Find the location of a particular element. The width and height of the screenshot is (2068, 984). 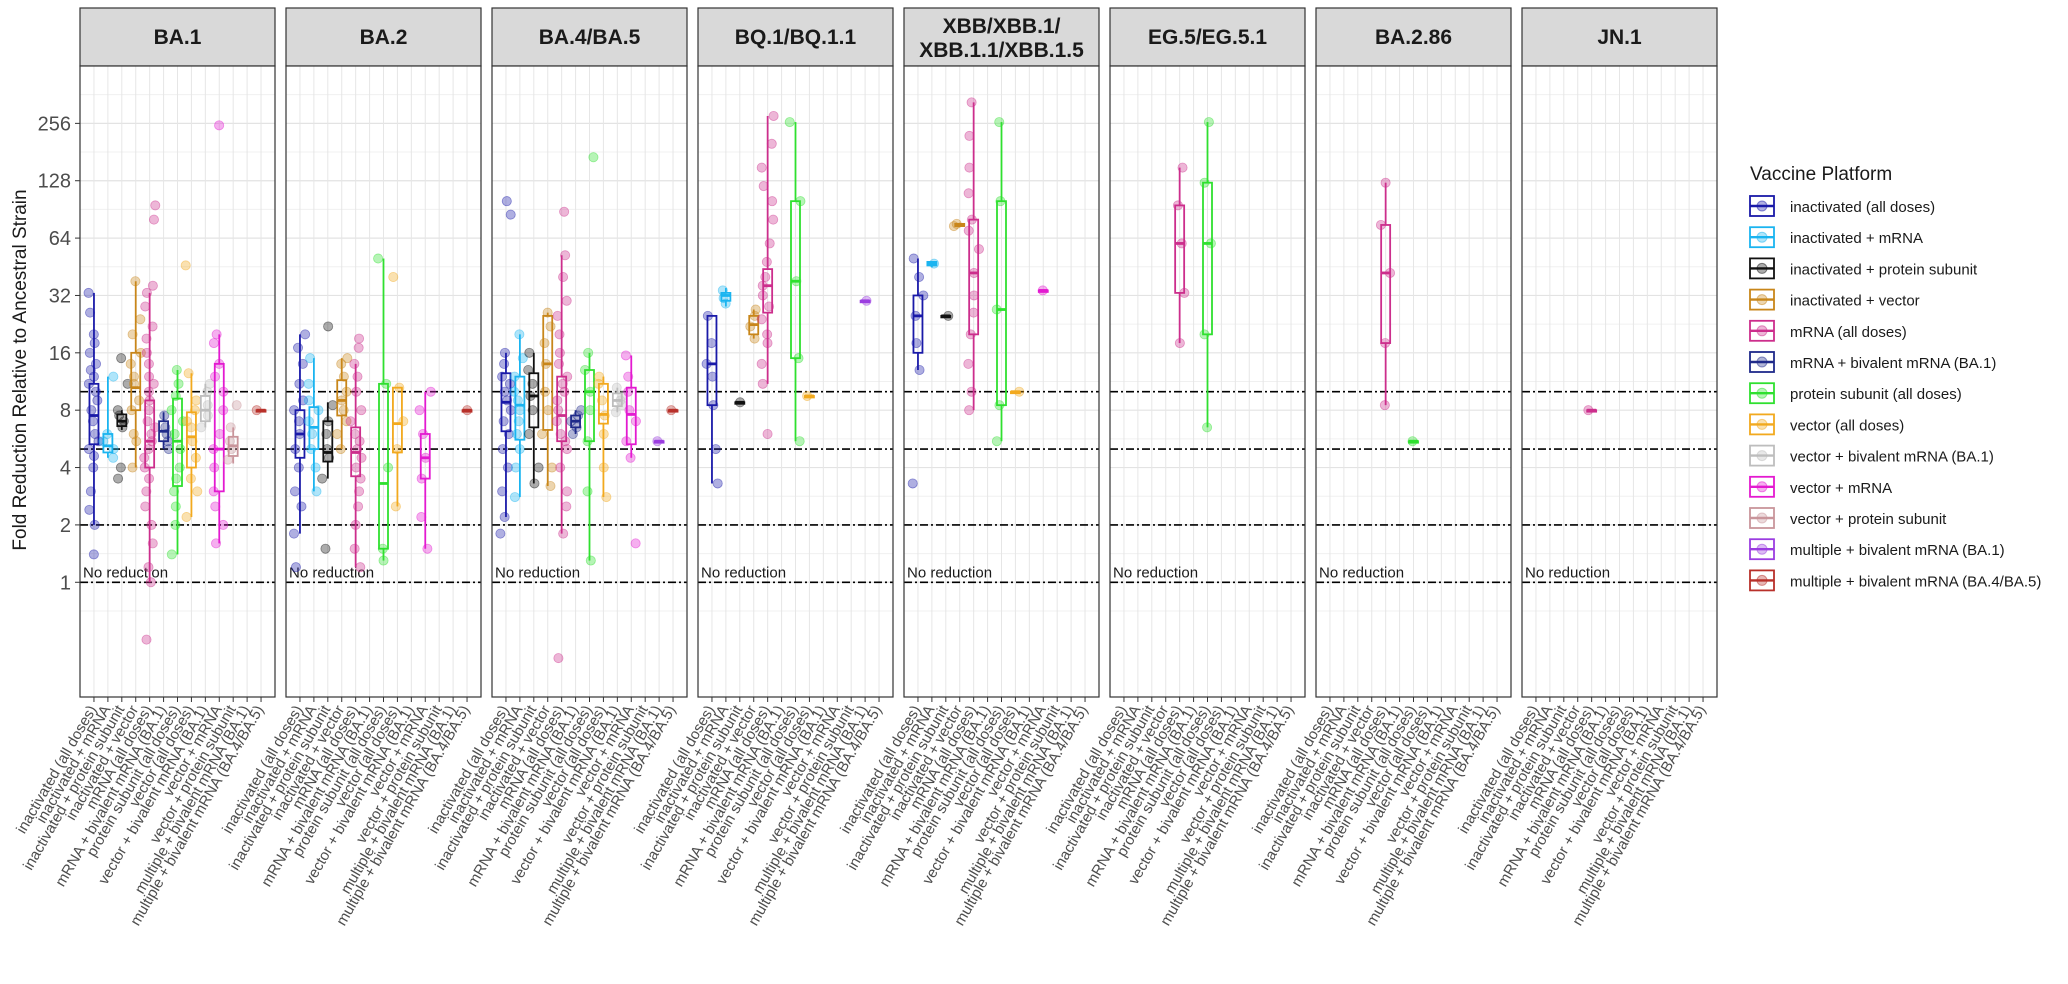

facet-strip-label-line: EG.5/EG.5.1 is located at coordinates (1207, 37).